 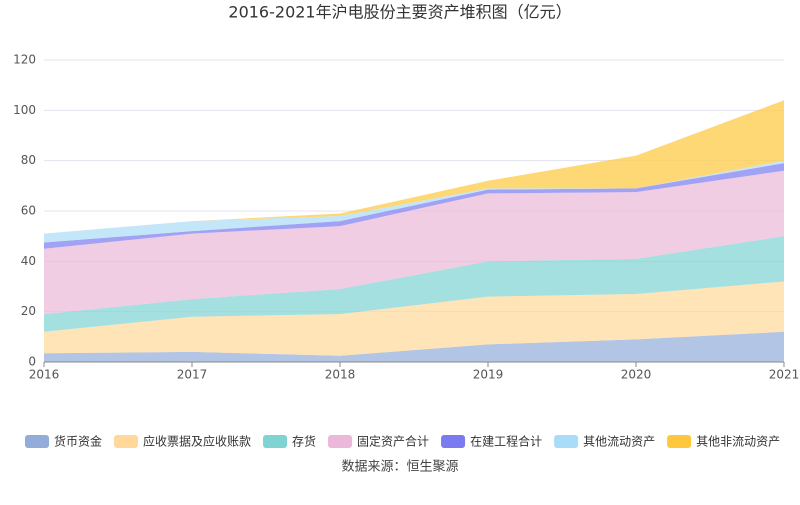 I want to click on x-tick-label: 2021, so click(x=784, y=375).